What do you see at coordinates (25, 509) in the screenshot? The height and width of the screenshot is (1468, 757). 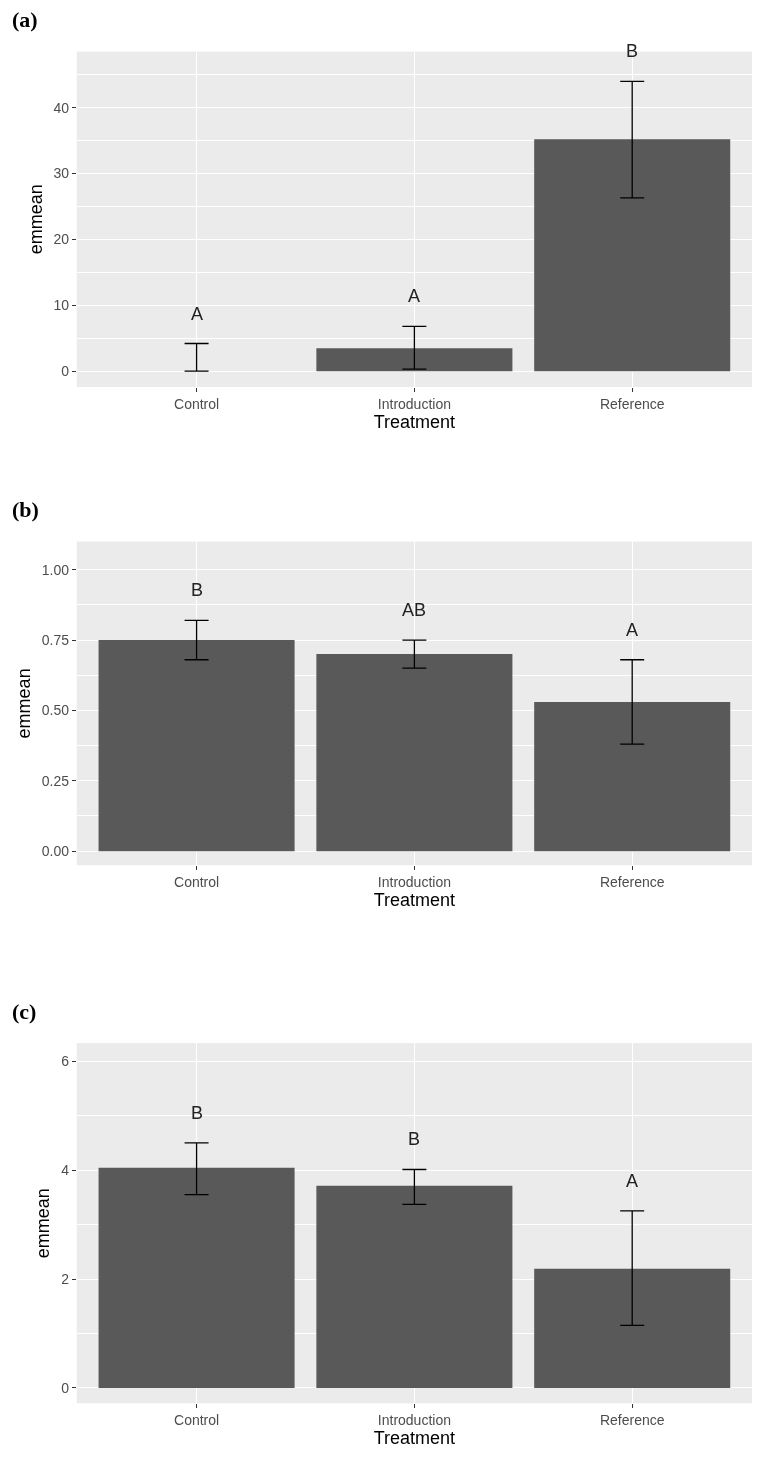 I see `chart-title: (b)` at bounding box center [25, 509].